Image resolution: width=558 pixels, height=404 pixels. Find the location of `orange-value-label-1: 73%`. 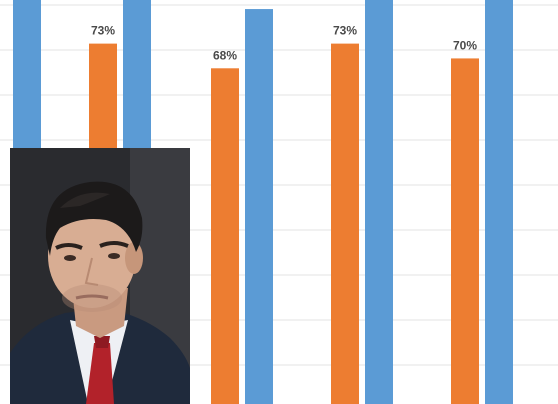

orange-value-label-1: 73% is located at coordinates (103, 31).